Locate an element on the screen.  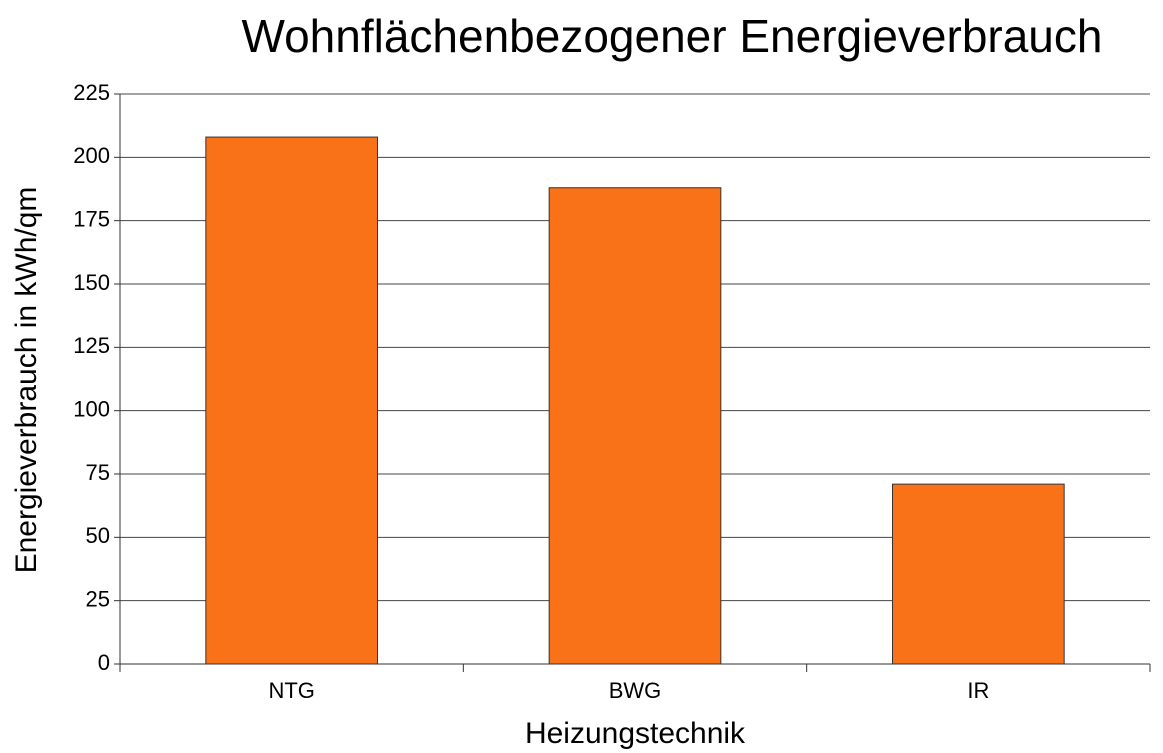
y-tick-label: 200 is located at coordinates (91, 155).